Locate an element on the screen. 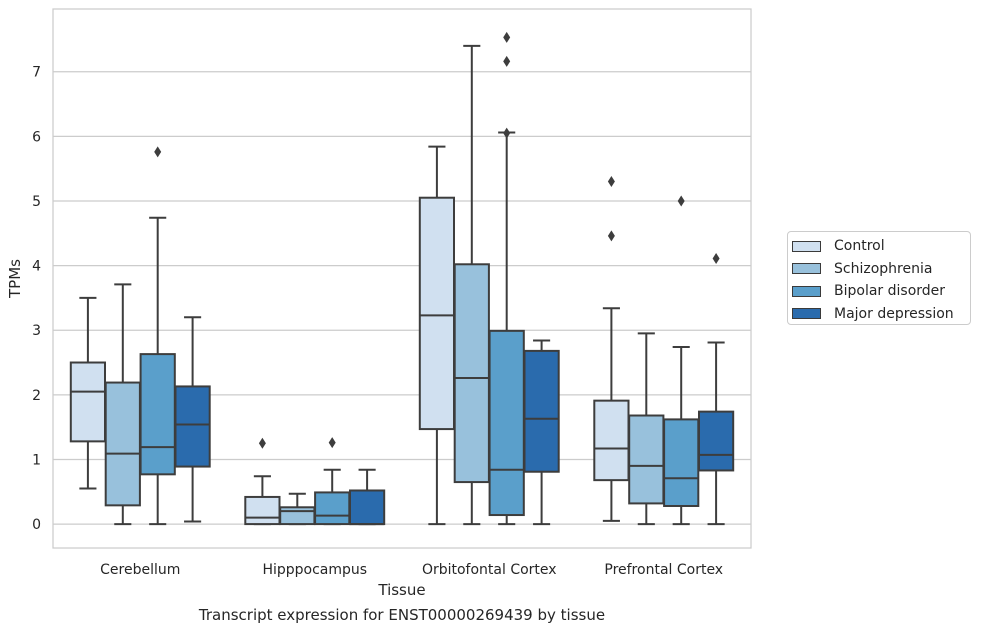 This screenshot has height=634, width=983. y-tick-label: 3 is located at coordinates (36, 331).